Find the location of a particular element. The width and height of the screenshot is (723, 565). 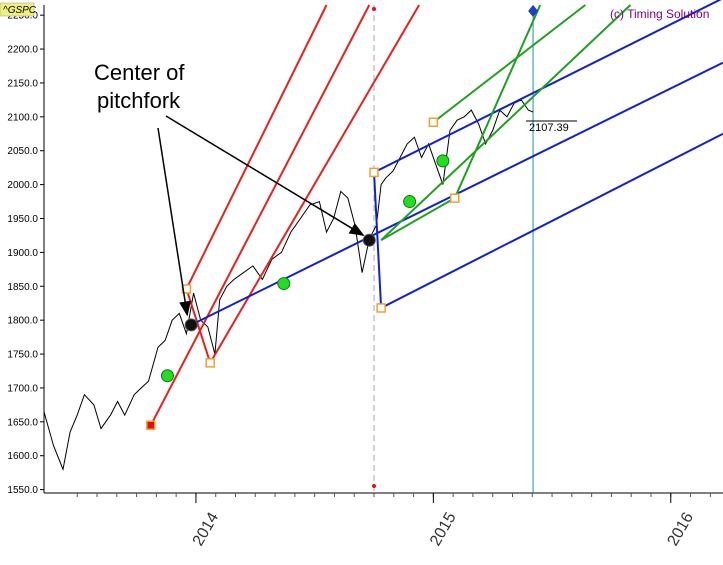

y-tick-label: 1900.0 is located at coordinates (22, 253).